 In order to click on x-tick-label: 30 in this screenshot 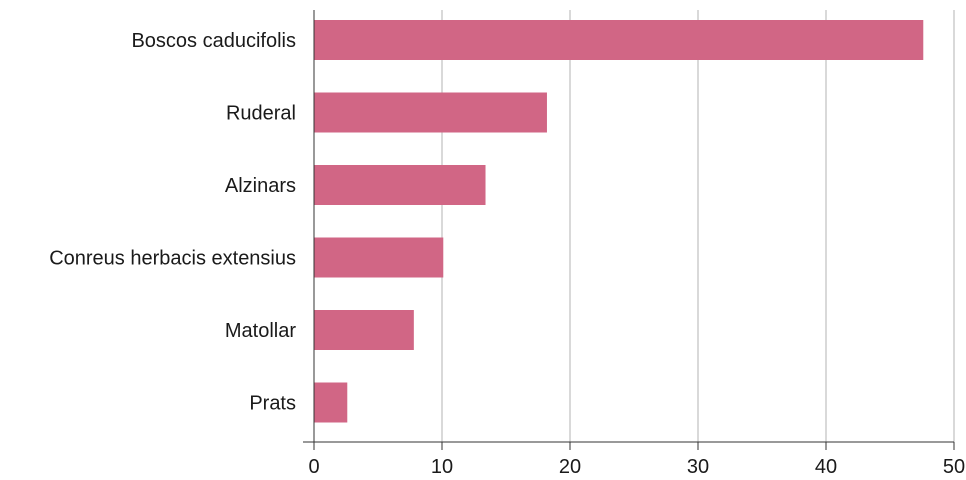, I will do `click(698, 467)`.